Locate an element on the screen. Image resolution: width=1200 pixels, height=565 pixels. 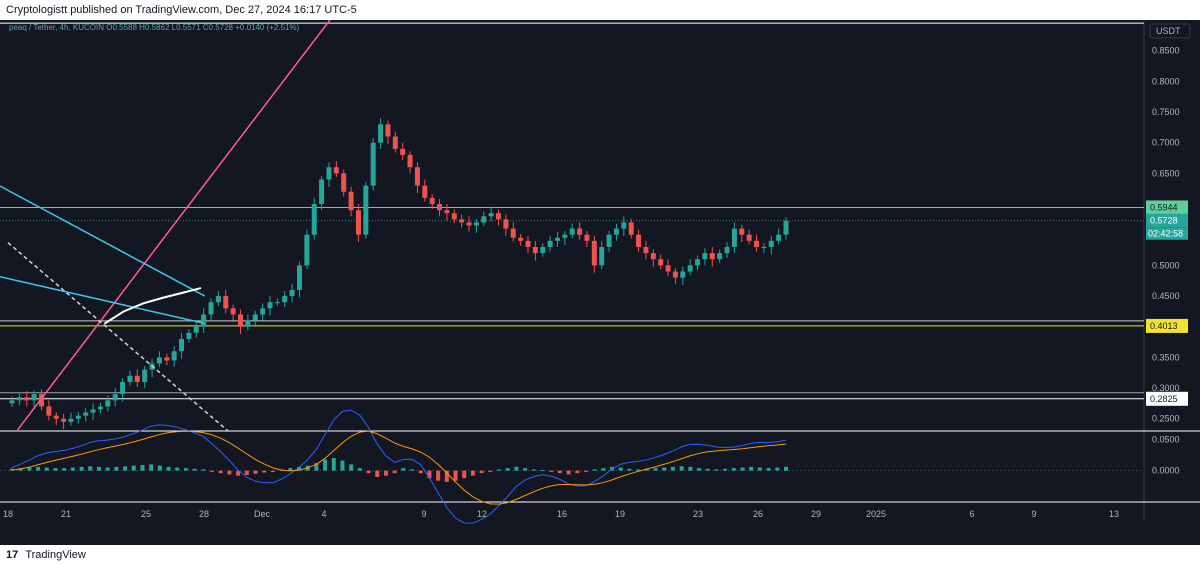
last-price-tag-bg is located at coordinates (1167, 220).